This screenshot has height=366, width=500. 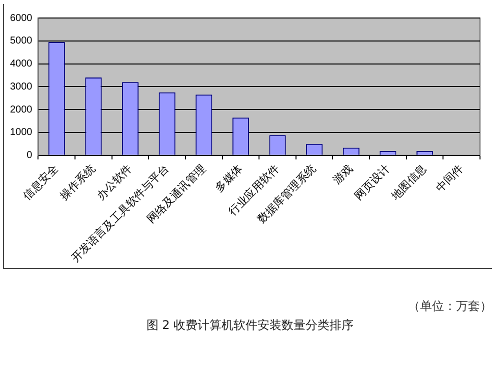 I want to click on x-tick-label: 多媒体, so click(x=229, y=178).